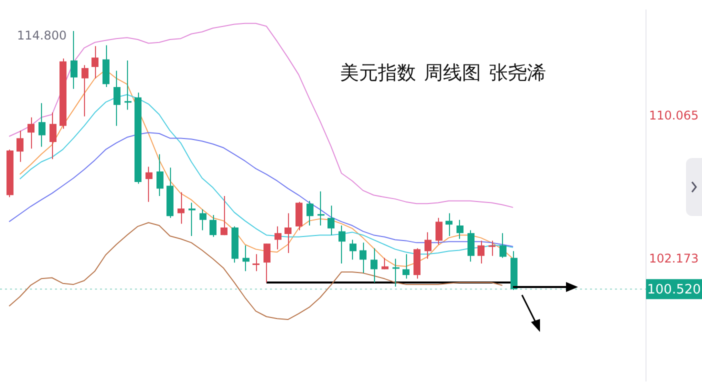 This screenshot has height=391, width=702. What do you see at coordinates (674, 290) in the screenshot?
I see `ref-line-label: 100.520` at bounding box center [674, 290].